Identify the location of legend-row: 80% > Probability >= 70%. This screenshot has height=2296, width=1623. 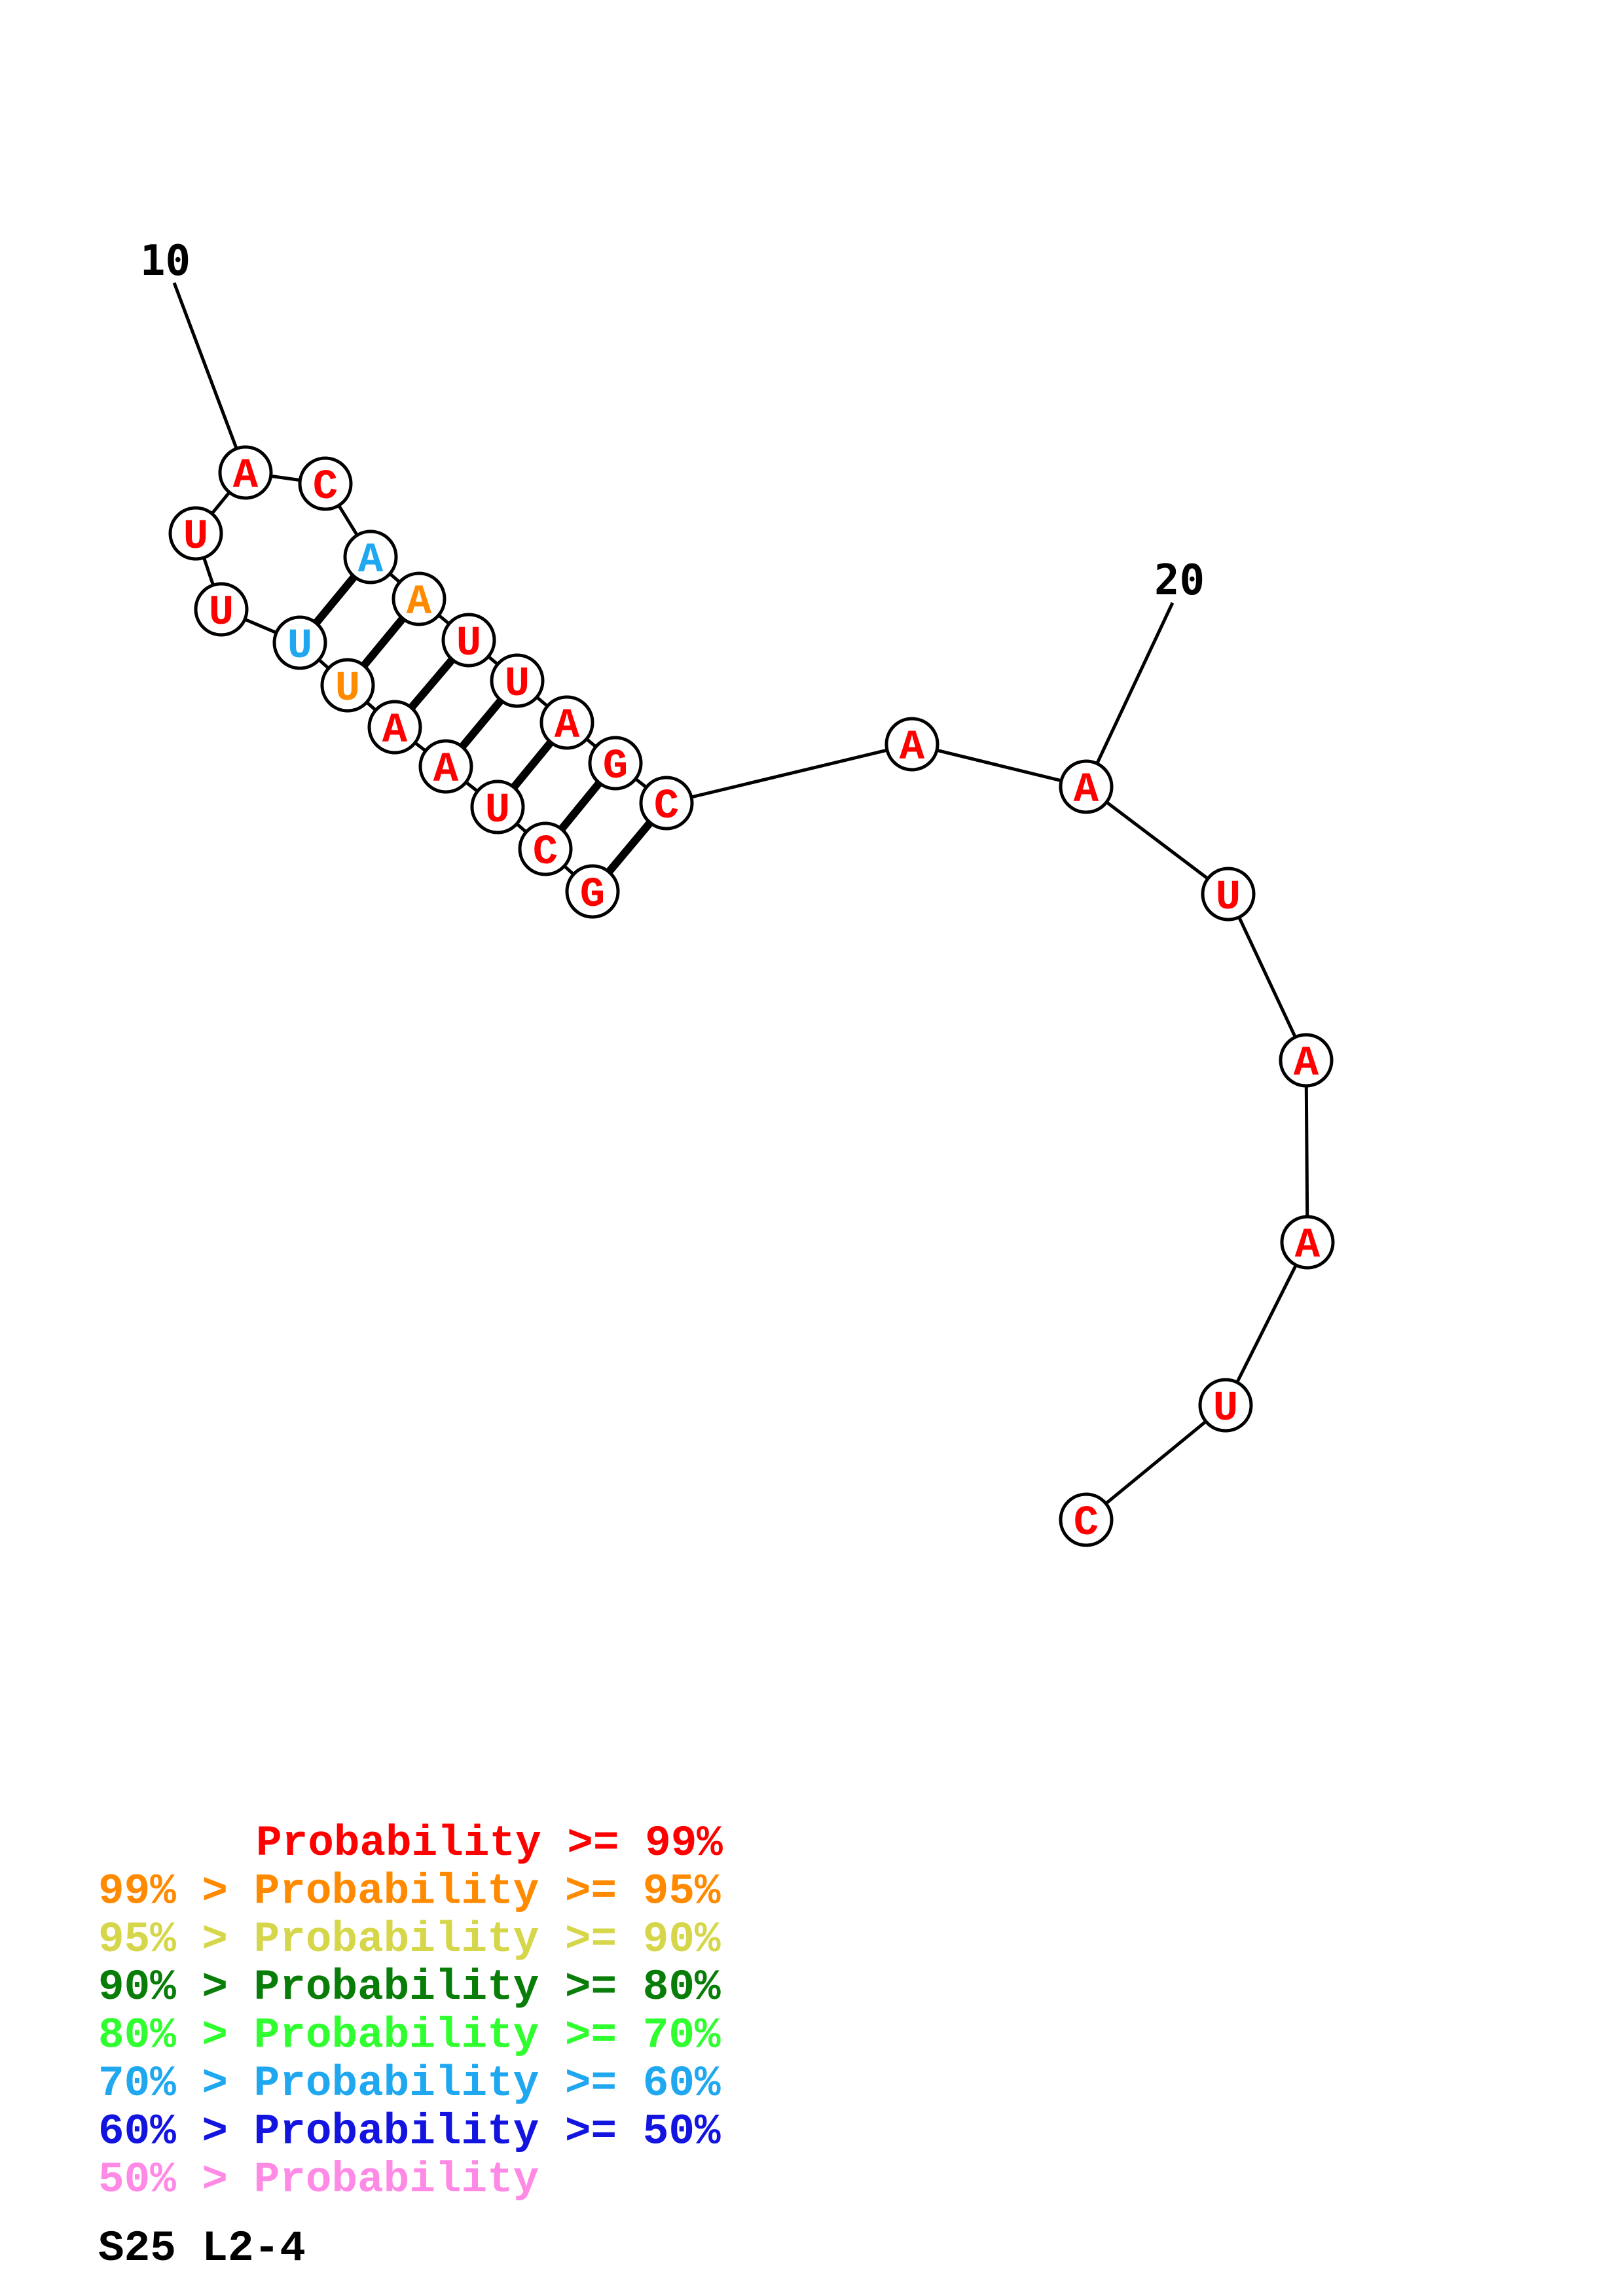
(409, 2035).